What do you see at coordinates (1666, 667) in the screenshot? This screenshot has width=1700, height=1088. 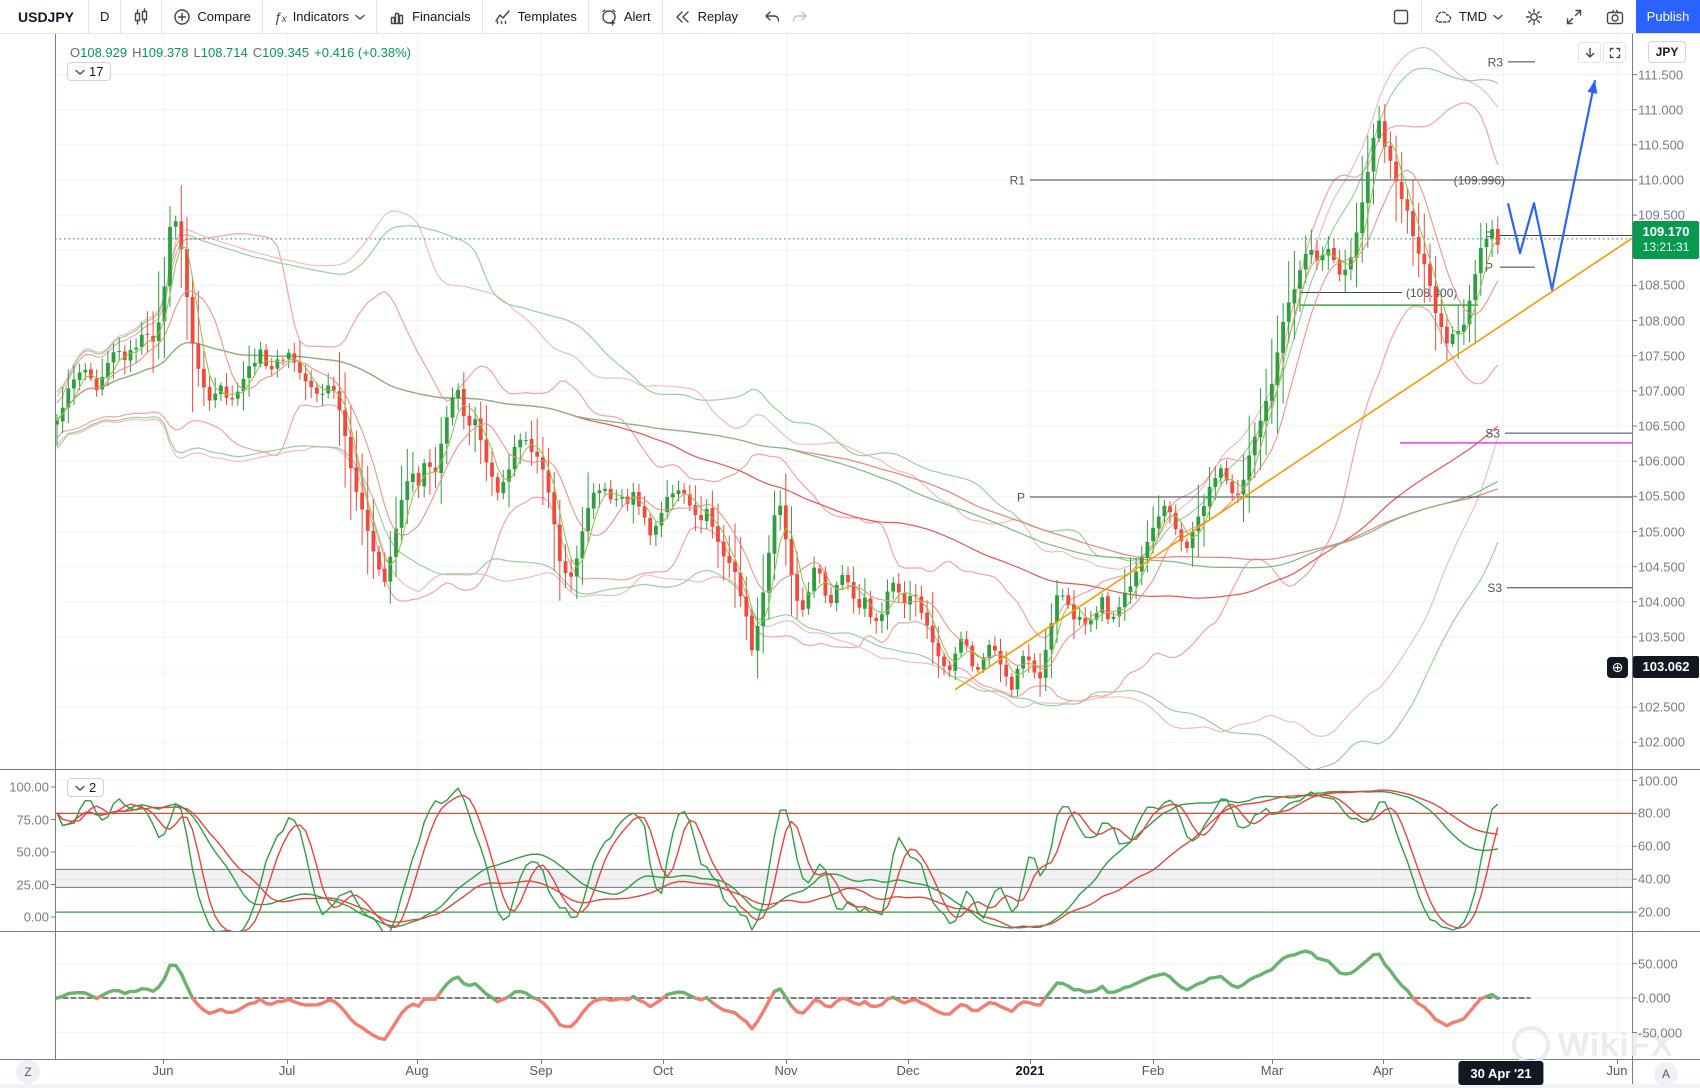 I see `crosshair-price-tag: 103.062` at bounding box center [1666, 667].